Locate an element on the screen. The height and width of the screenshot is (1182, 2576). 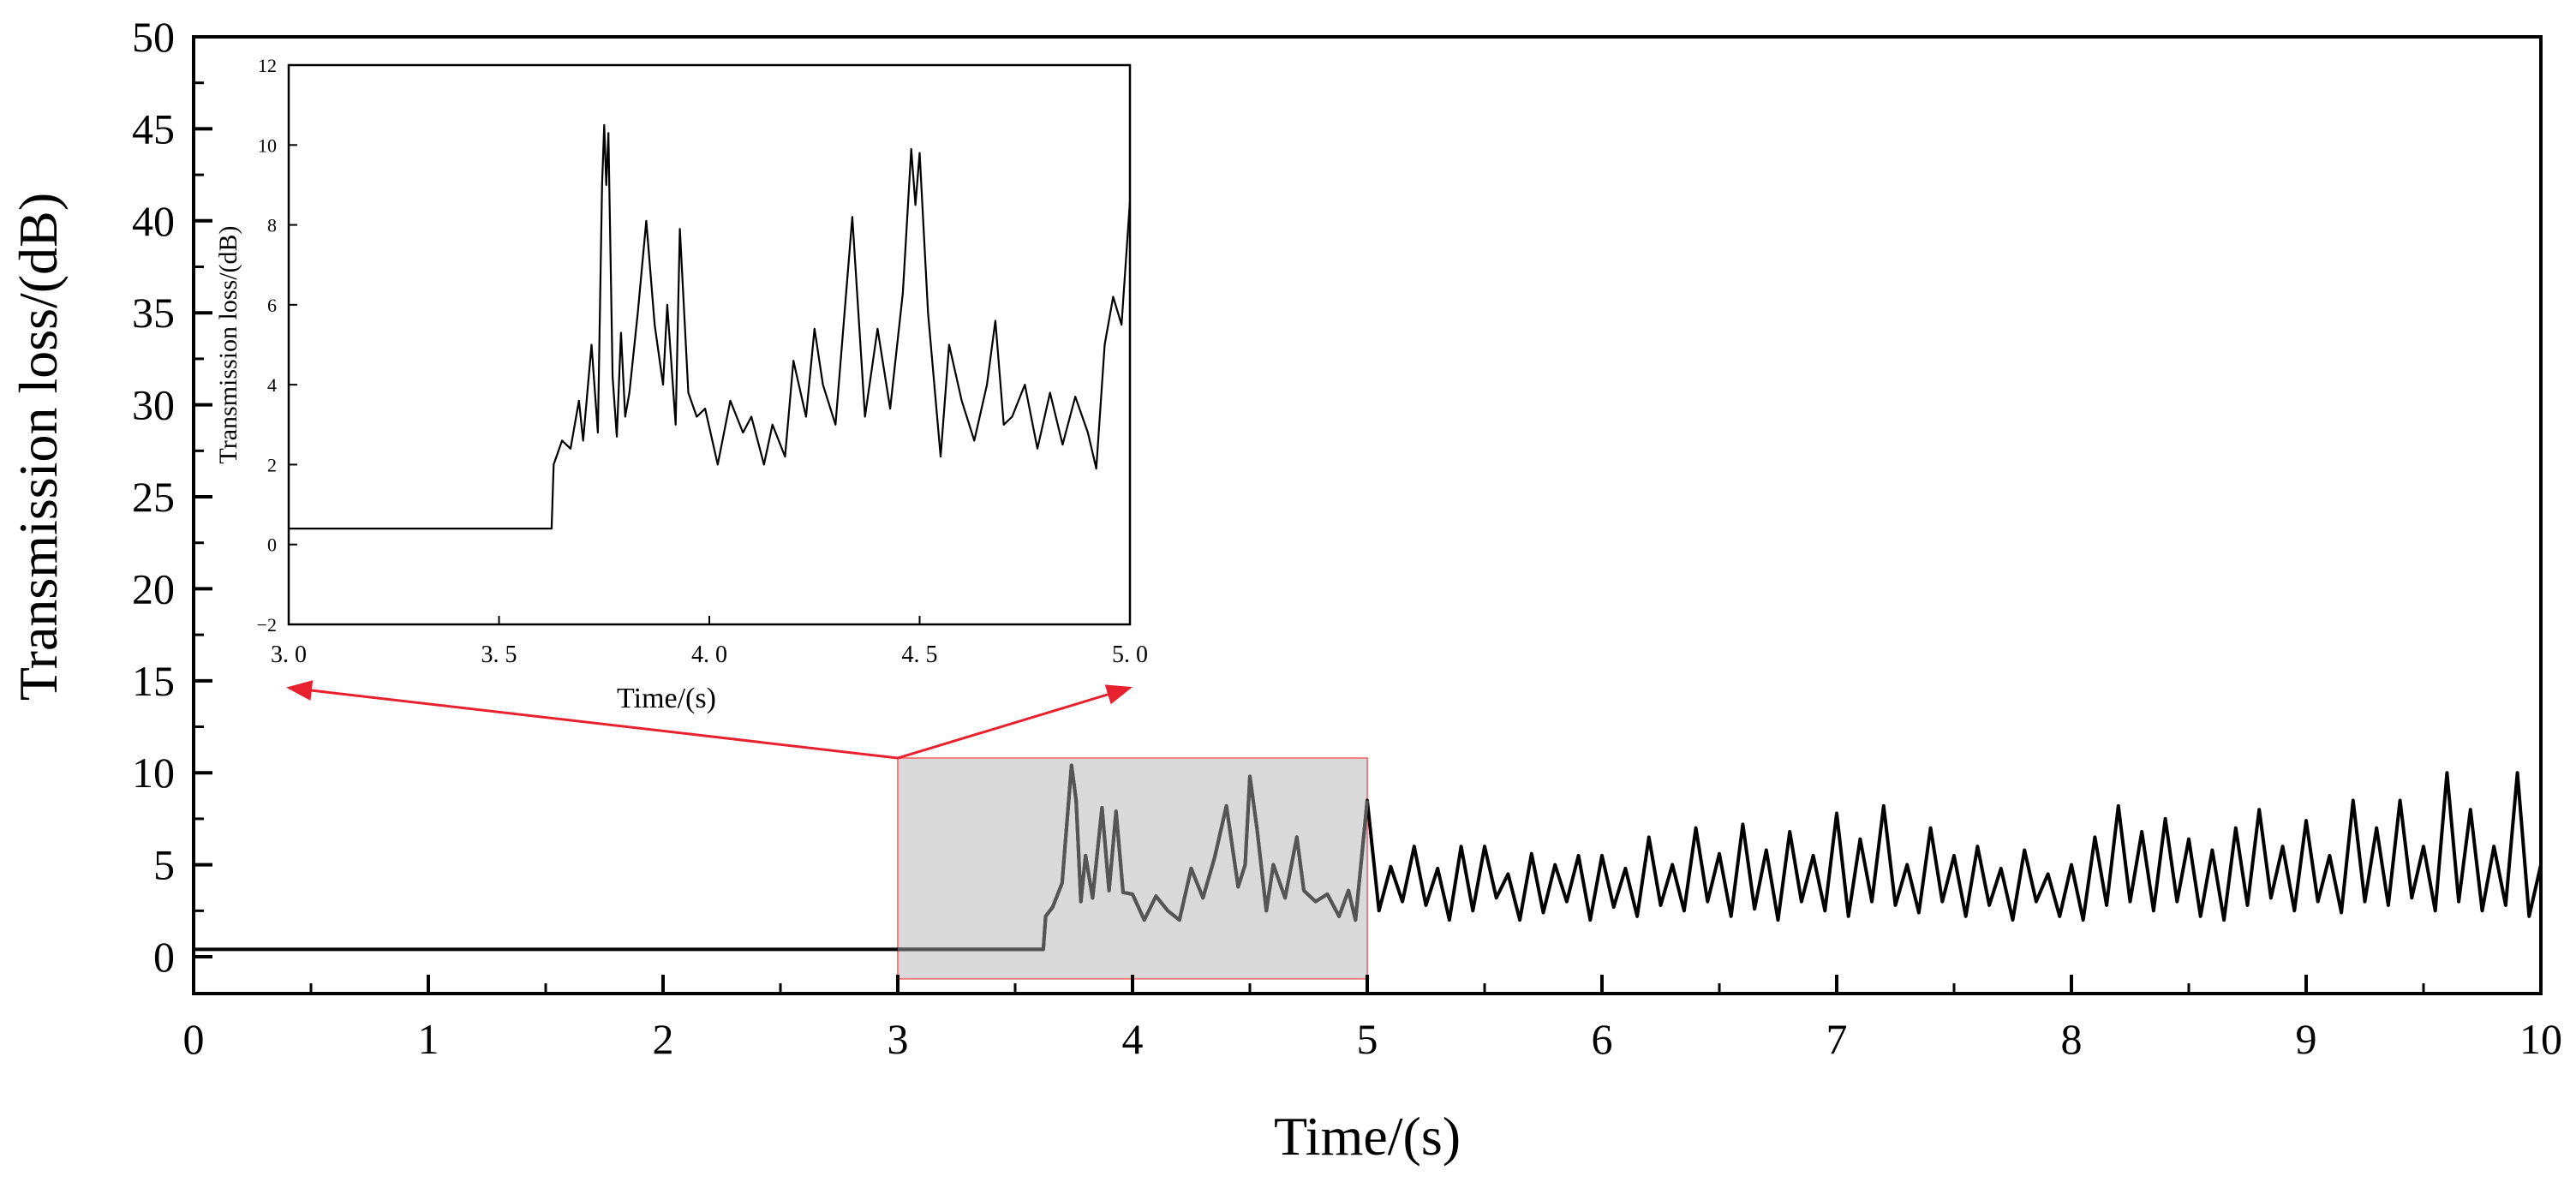
main-y-axis-label: Transmission loss/(dB) is located at coordinates (38, 447).